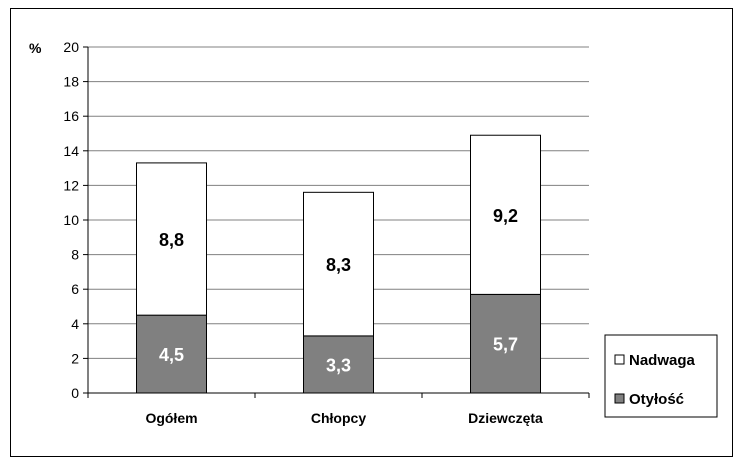  I want to click on data-label: 8,3, so click(338, 265).